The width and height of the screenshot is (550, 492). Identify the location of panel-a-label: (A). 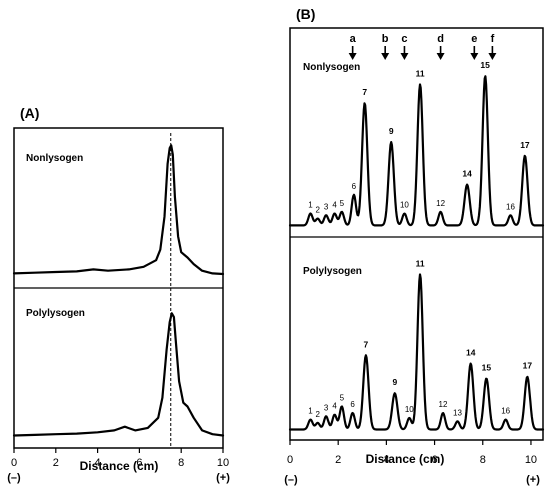
(29, 113).